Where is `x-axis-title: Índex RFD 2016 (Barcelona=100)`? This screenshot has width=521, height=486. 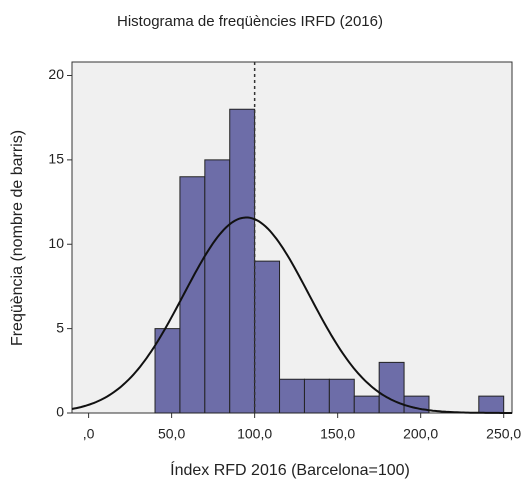 x-axis-title: Índex RFD 2016 (Barcelona=100) is located at coordinates (290, 469).